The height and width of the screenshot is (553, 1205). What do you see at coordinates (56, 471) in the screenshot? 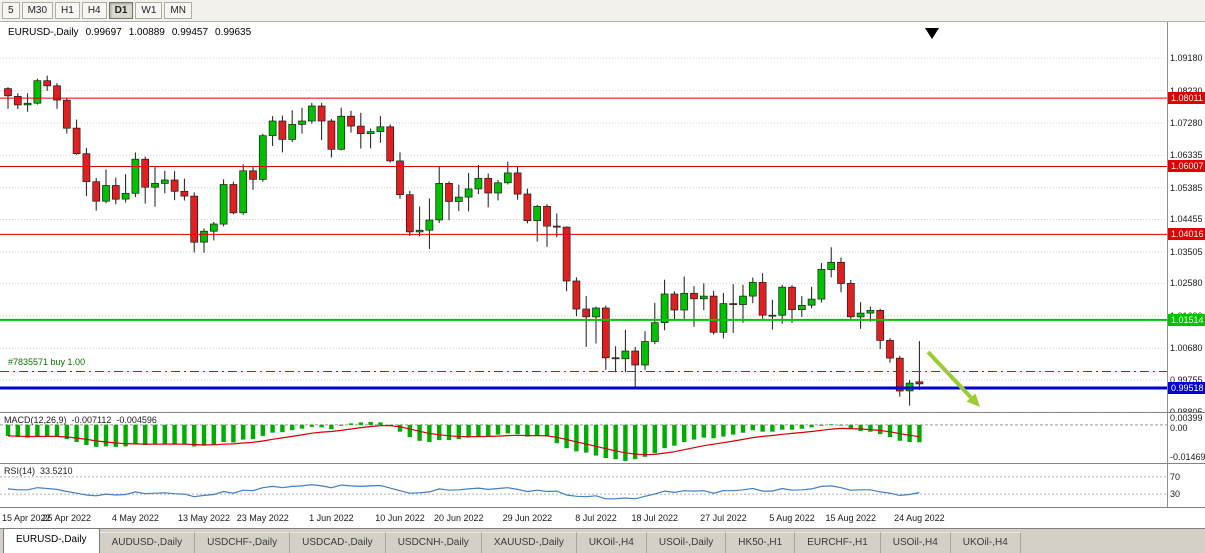
I see `rsi-value: 33.5210` at bounding box center [56, 471].